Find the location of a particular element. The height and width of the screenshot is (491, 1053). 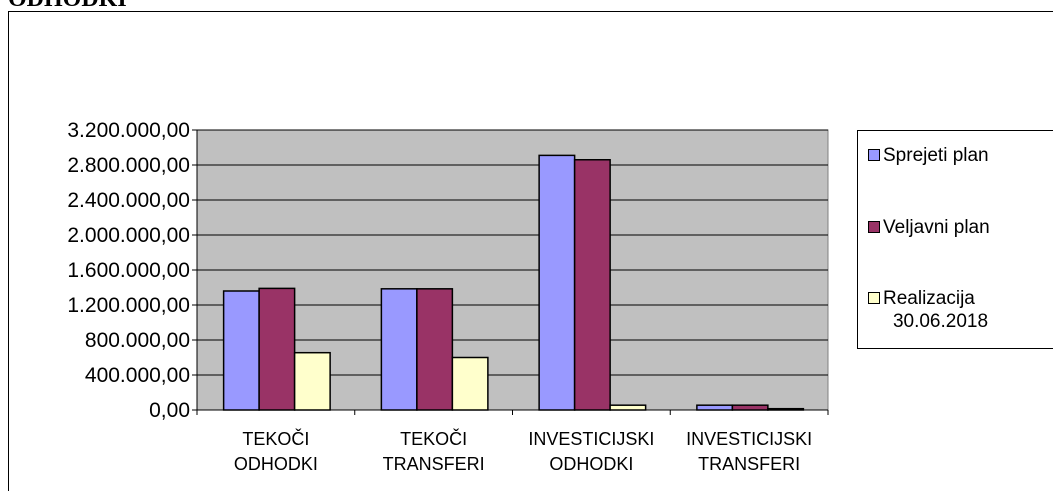

legend-label-realizacija-line1: Realizacija is located at coordinates (929, 298).